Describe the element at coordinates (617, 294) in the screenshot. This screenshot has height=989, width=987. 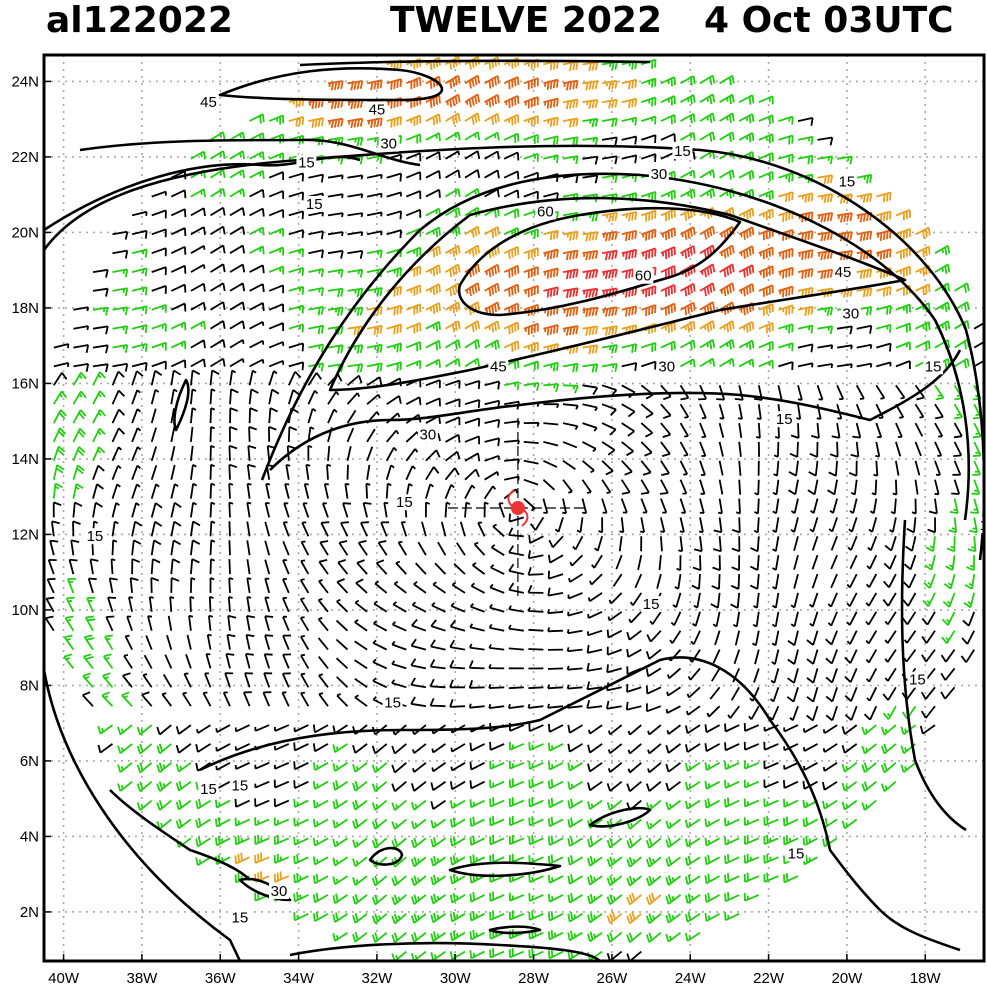
I see `contour-45kt-band` at that location.